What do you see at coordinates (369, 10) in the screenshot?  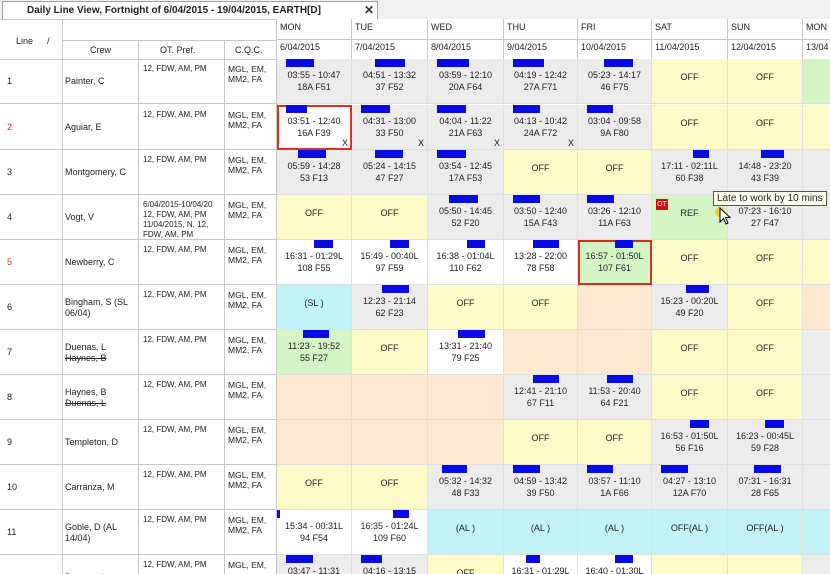 I see `close-icon: ✕` at bounding box center [369, 10].